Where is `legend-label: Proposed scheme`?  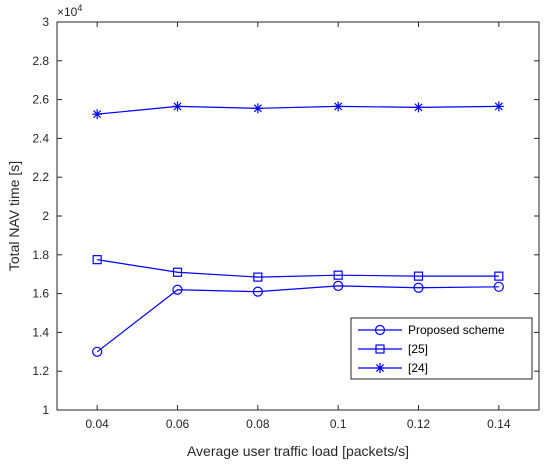 legend-label: Proposed scheme is located at coordinates (456, 330).